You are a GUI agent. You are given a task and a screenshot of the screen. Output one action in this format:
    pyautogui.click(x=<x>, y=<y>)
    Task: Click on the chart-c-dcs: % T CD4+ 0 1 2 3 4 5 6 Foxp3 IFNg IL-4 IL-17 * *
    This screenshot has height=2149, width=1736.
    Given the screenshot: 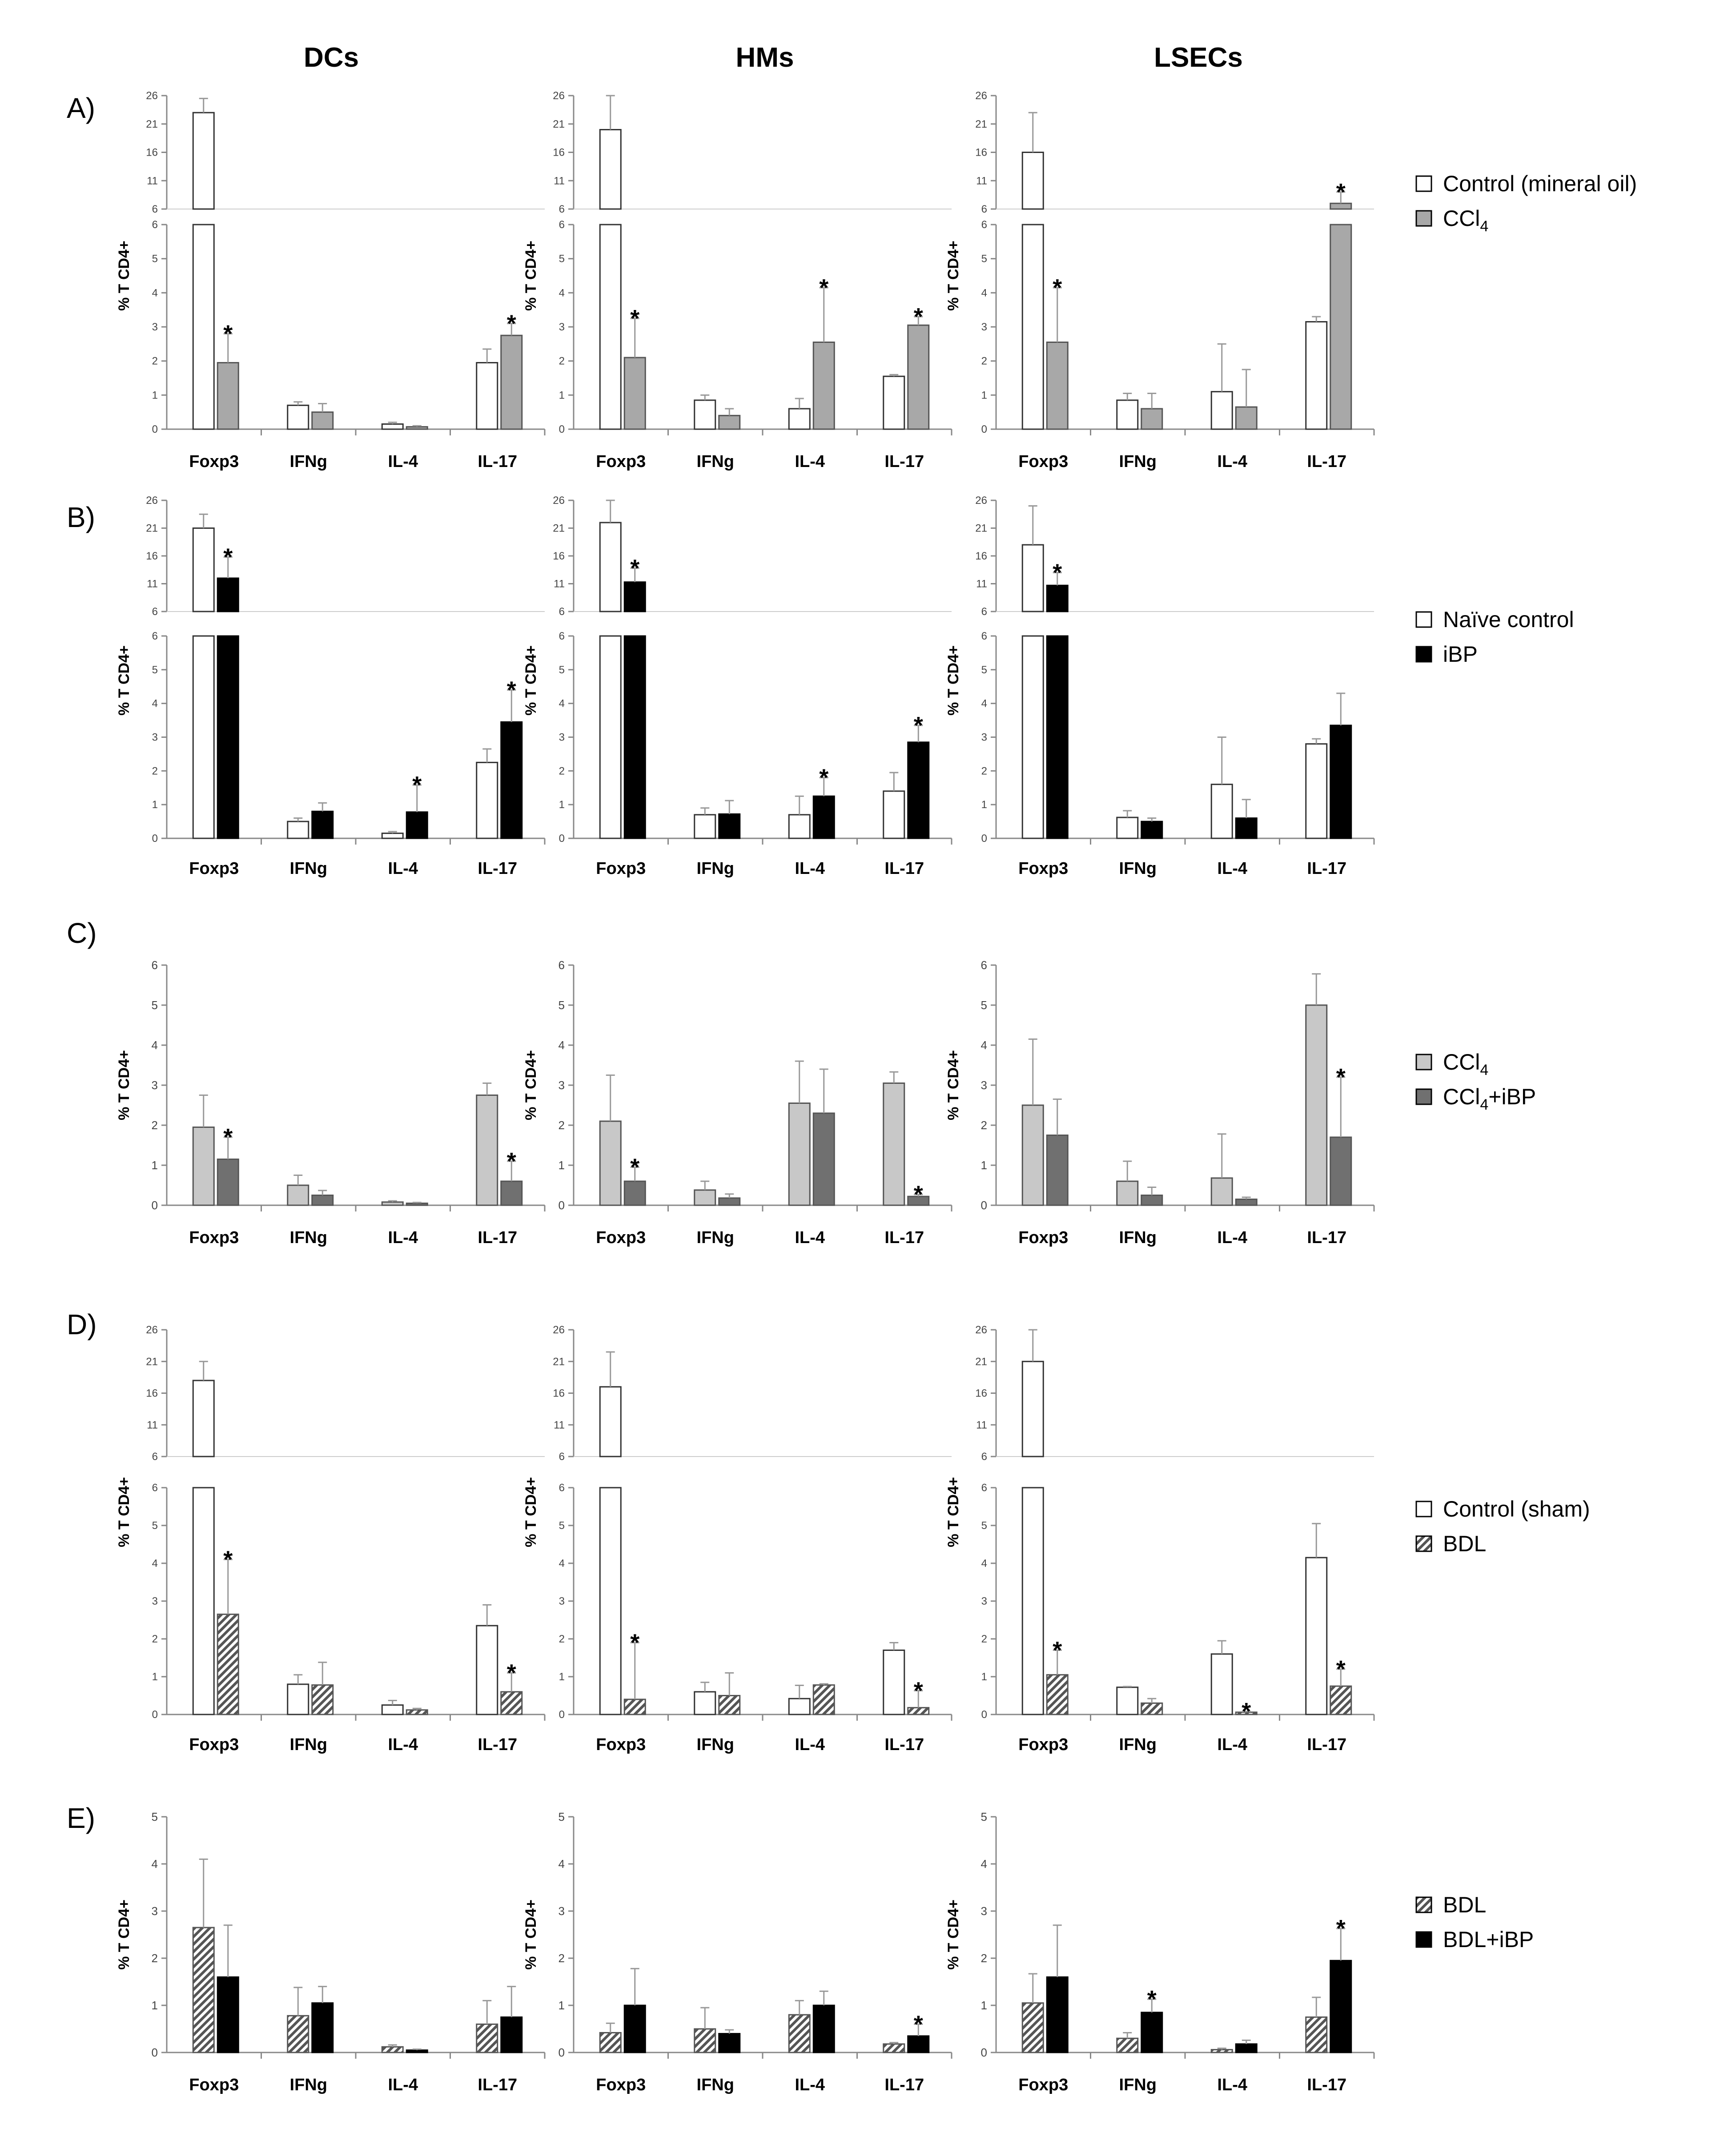 What is the action you would take?
    pyautogui.click(x=331, y=1102)
    